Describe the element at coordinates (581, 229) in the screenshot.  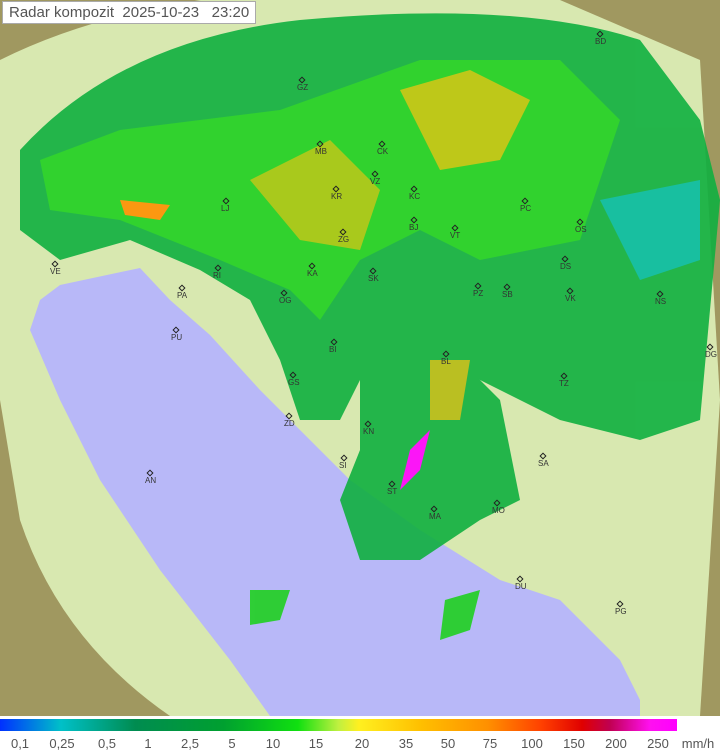
I see `city-label: OS` at that location.